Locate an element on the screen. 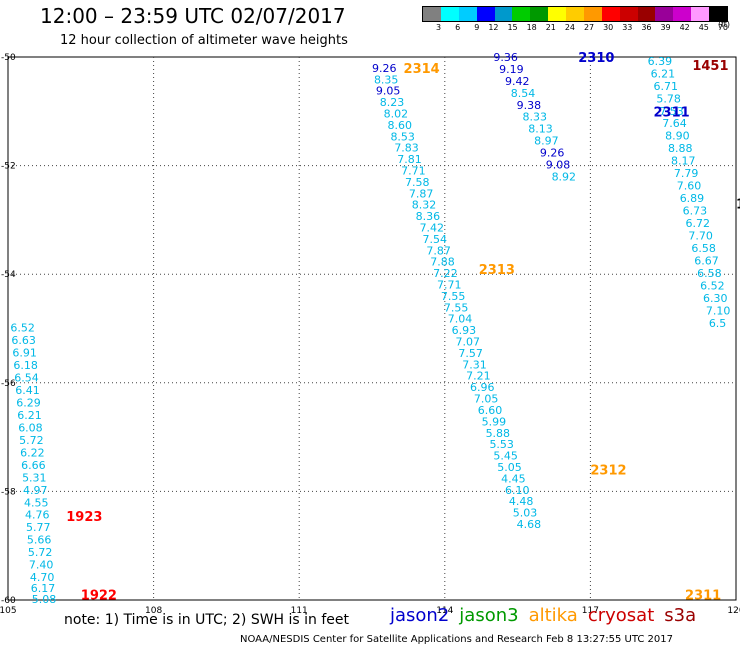 This screenshot has width=740, height=650. color-scale-label: 27 is located at coordinates (589, 27).